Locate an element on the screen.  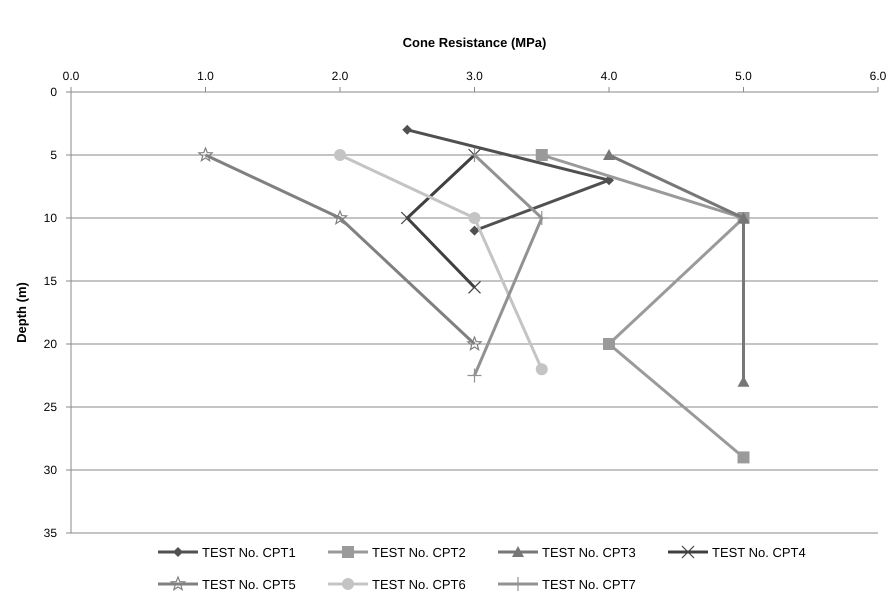
x-tick-label: 6.0 is located at coordinates (878, 76).